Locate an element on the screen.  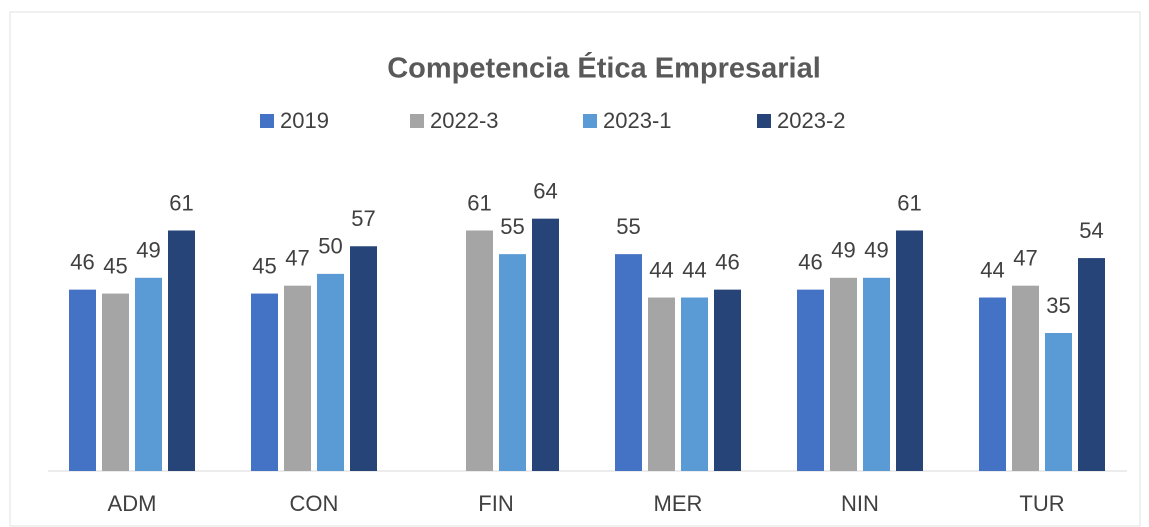
legend-label: 2023-1 is located at coordinates (637, 120).